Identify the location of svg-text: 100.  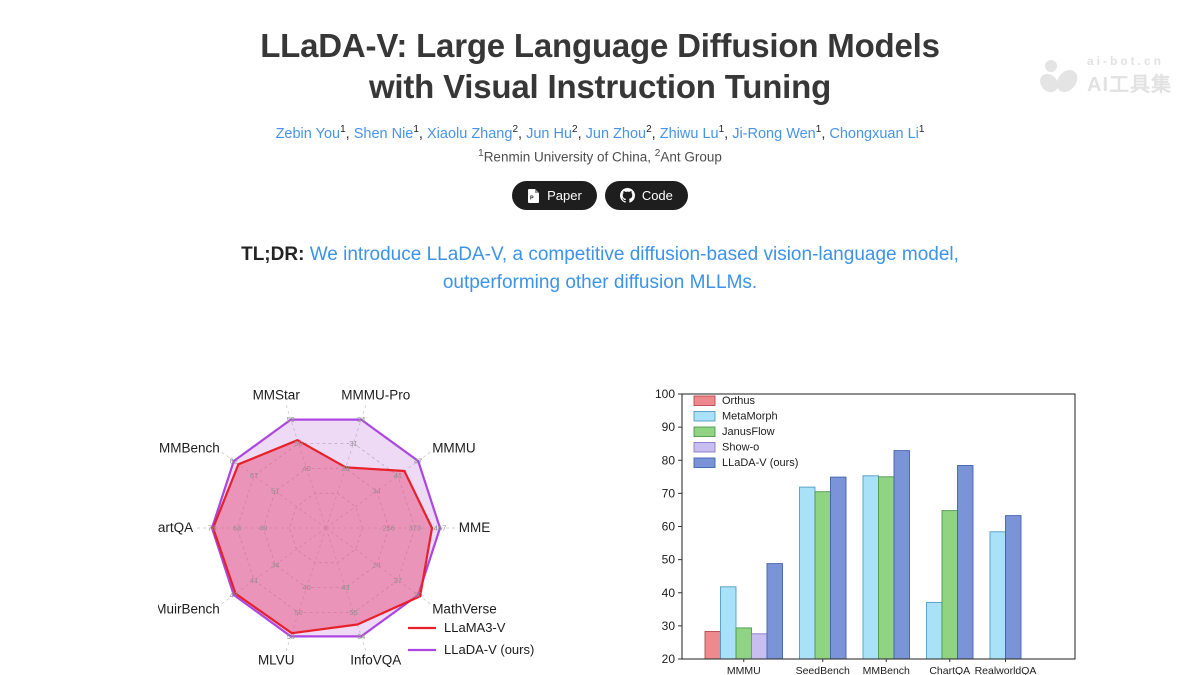
(665, 394).